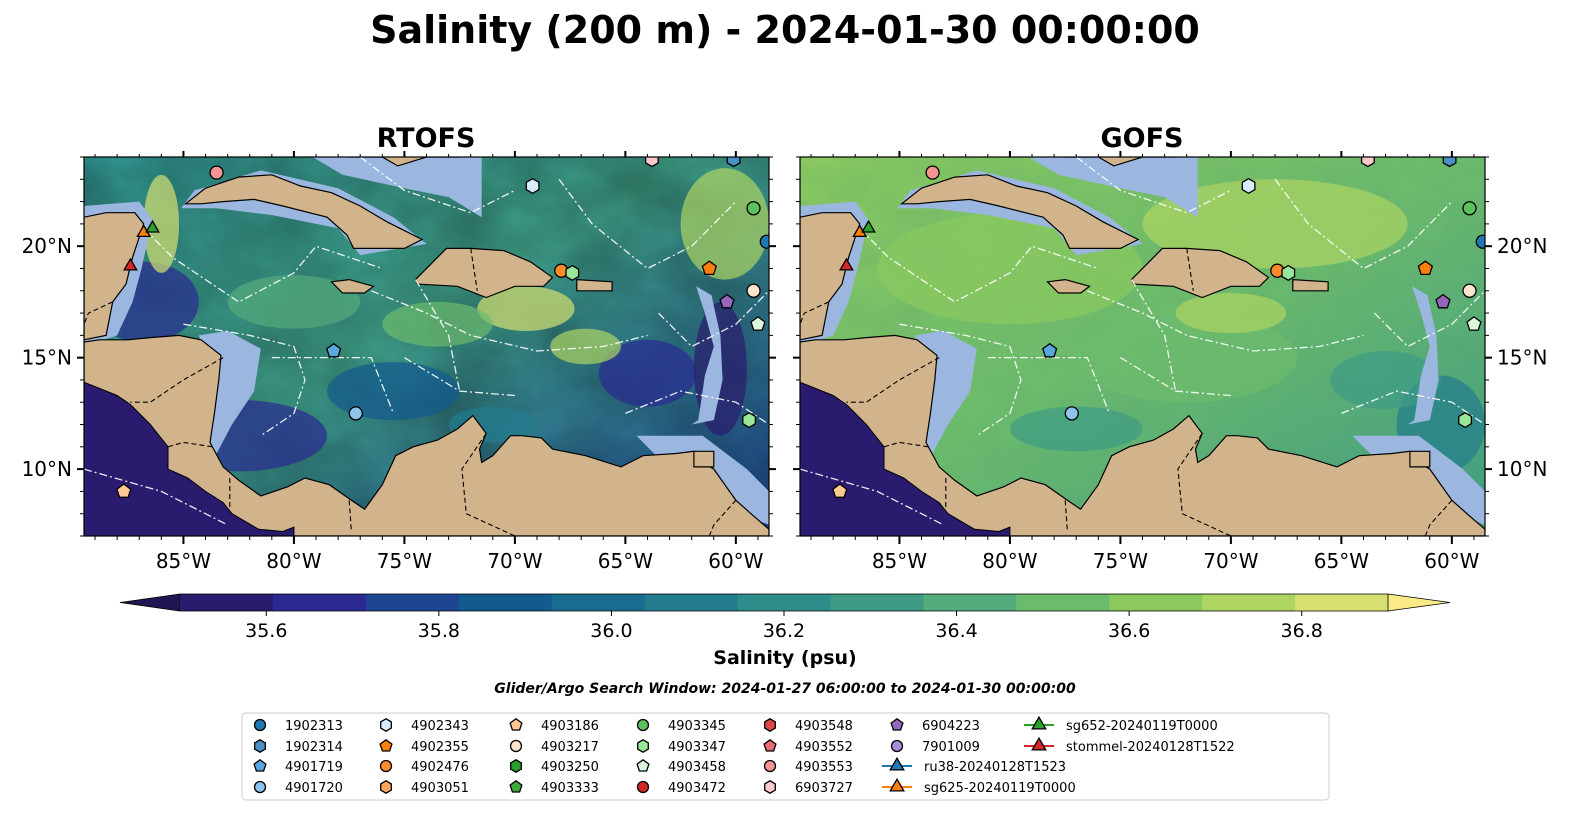 Image resolution: width=1577 pixels, height=827 pixels. What do you see at coordinates (697, 726) in the screenshot?
I see `legend-label: 4903345` at bounding box center [697, 726].